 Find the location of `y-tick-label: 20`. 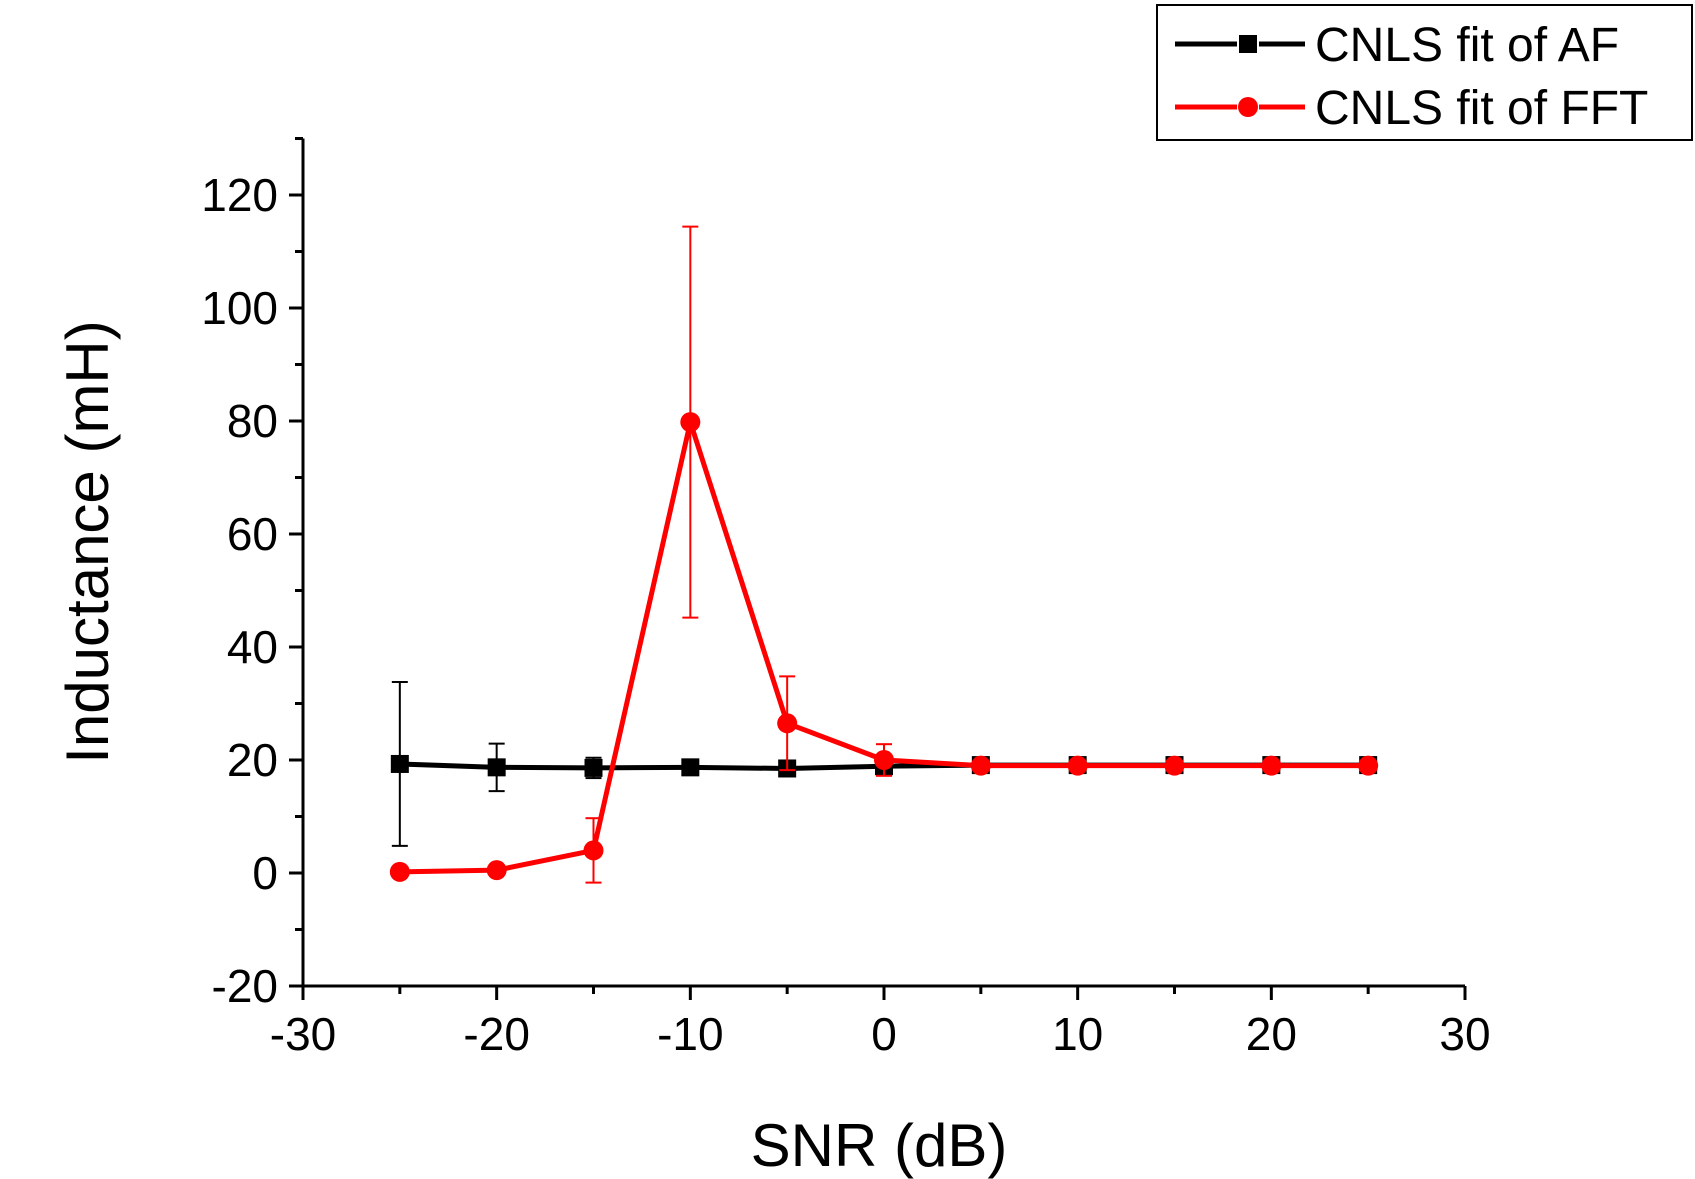

y-tick-label: 20 is located at coordinates (252, 760).